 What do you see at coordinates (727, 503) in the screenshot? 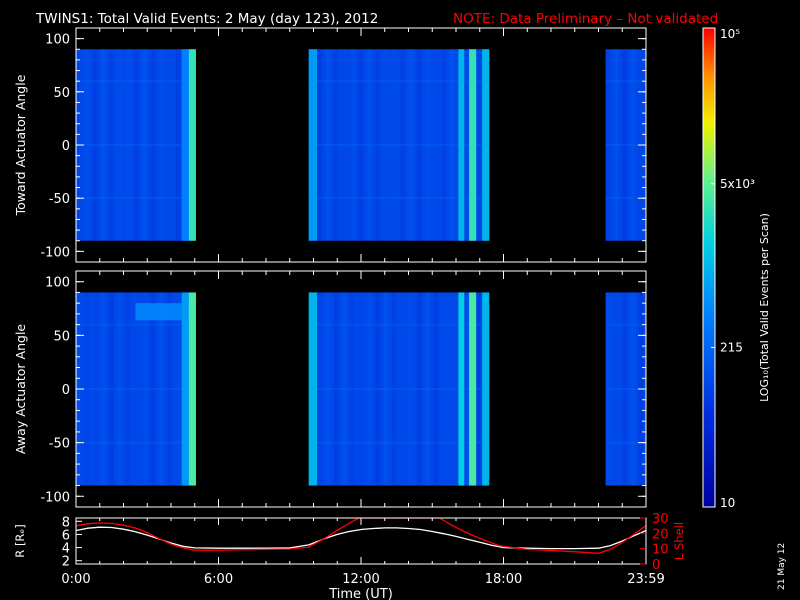
I see `colorbar-tick-label: 10` at bounding box center [727, 503].